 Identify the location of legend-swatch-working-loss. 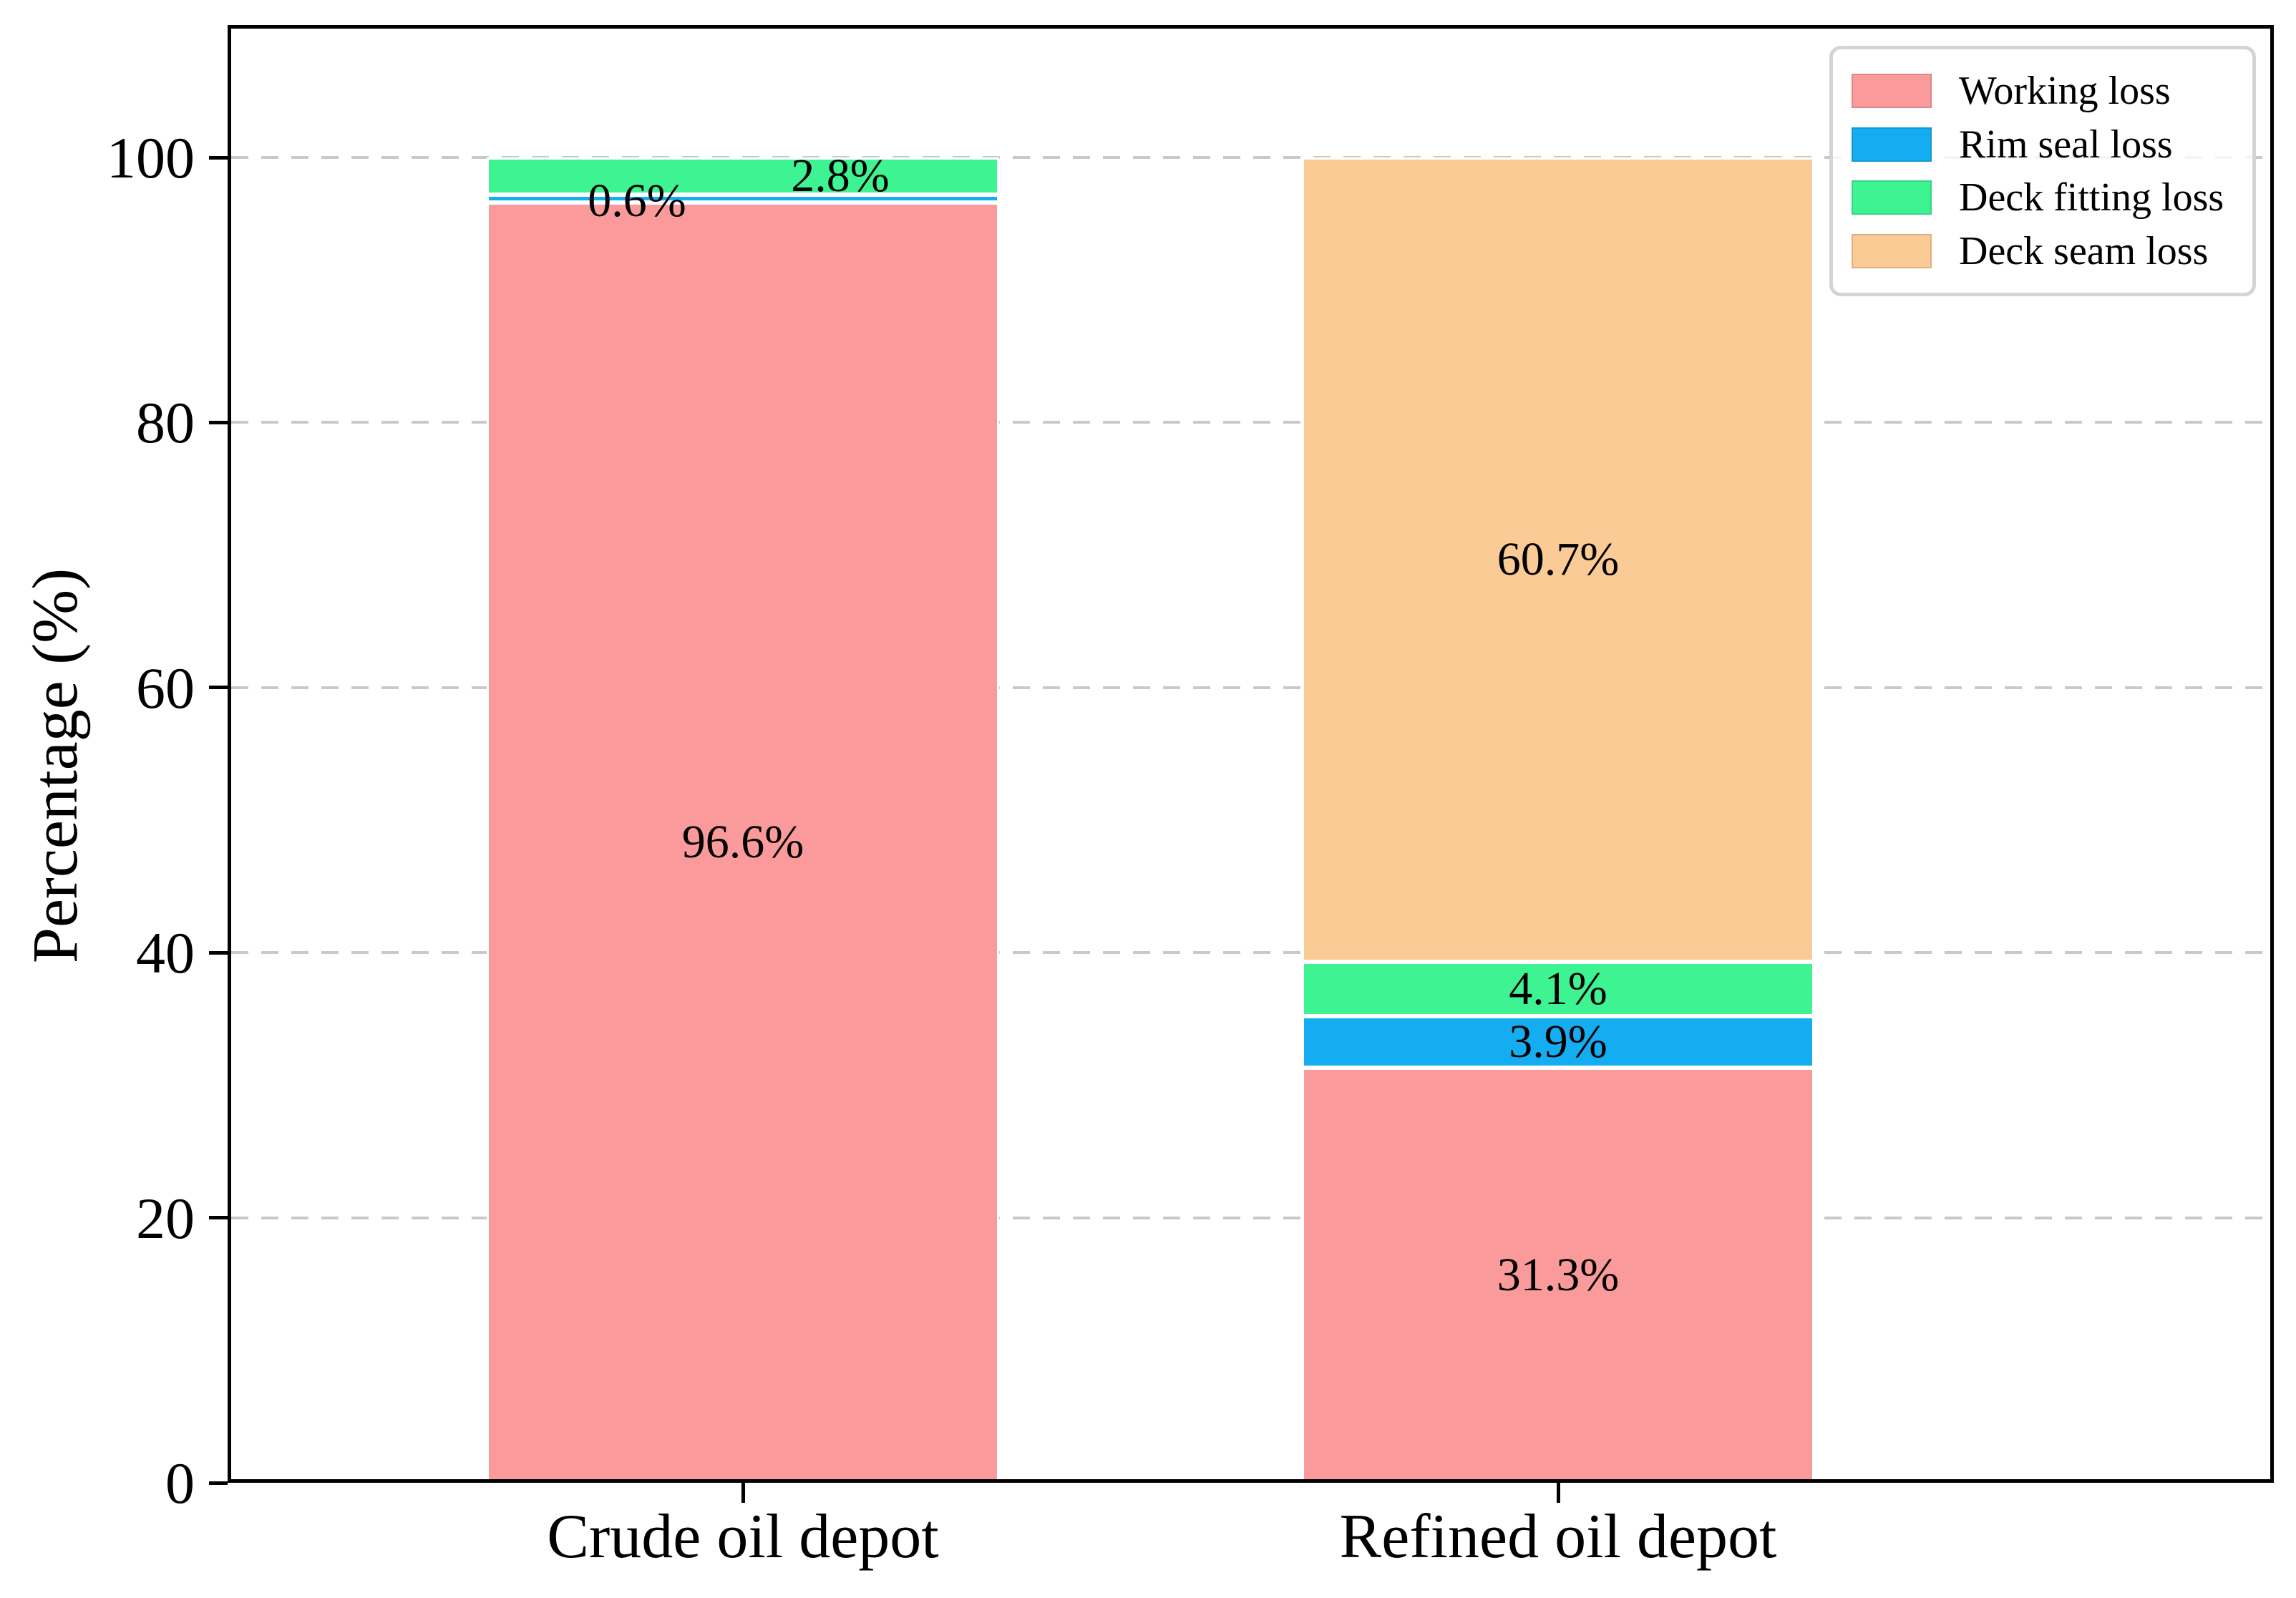
(1892, 92).